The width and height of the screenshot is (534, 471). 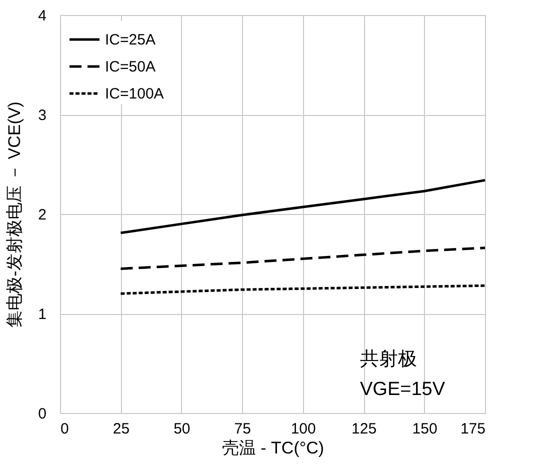 I want to click on x-tick-label: 75, so click(x=242, y=429).